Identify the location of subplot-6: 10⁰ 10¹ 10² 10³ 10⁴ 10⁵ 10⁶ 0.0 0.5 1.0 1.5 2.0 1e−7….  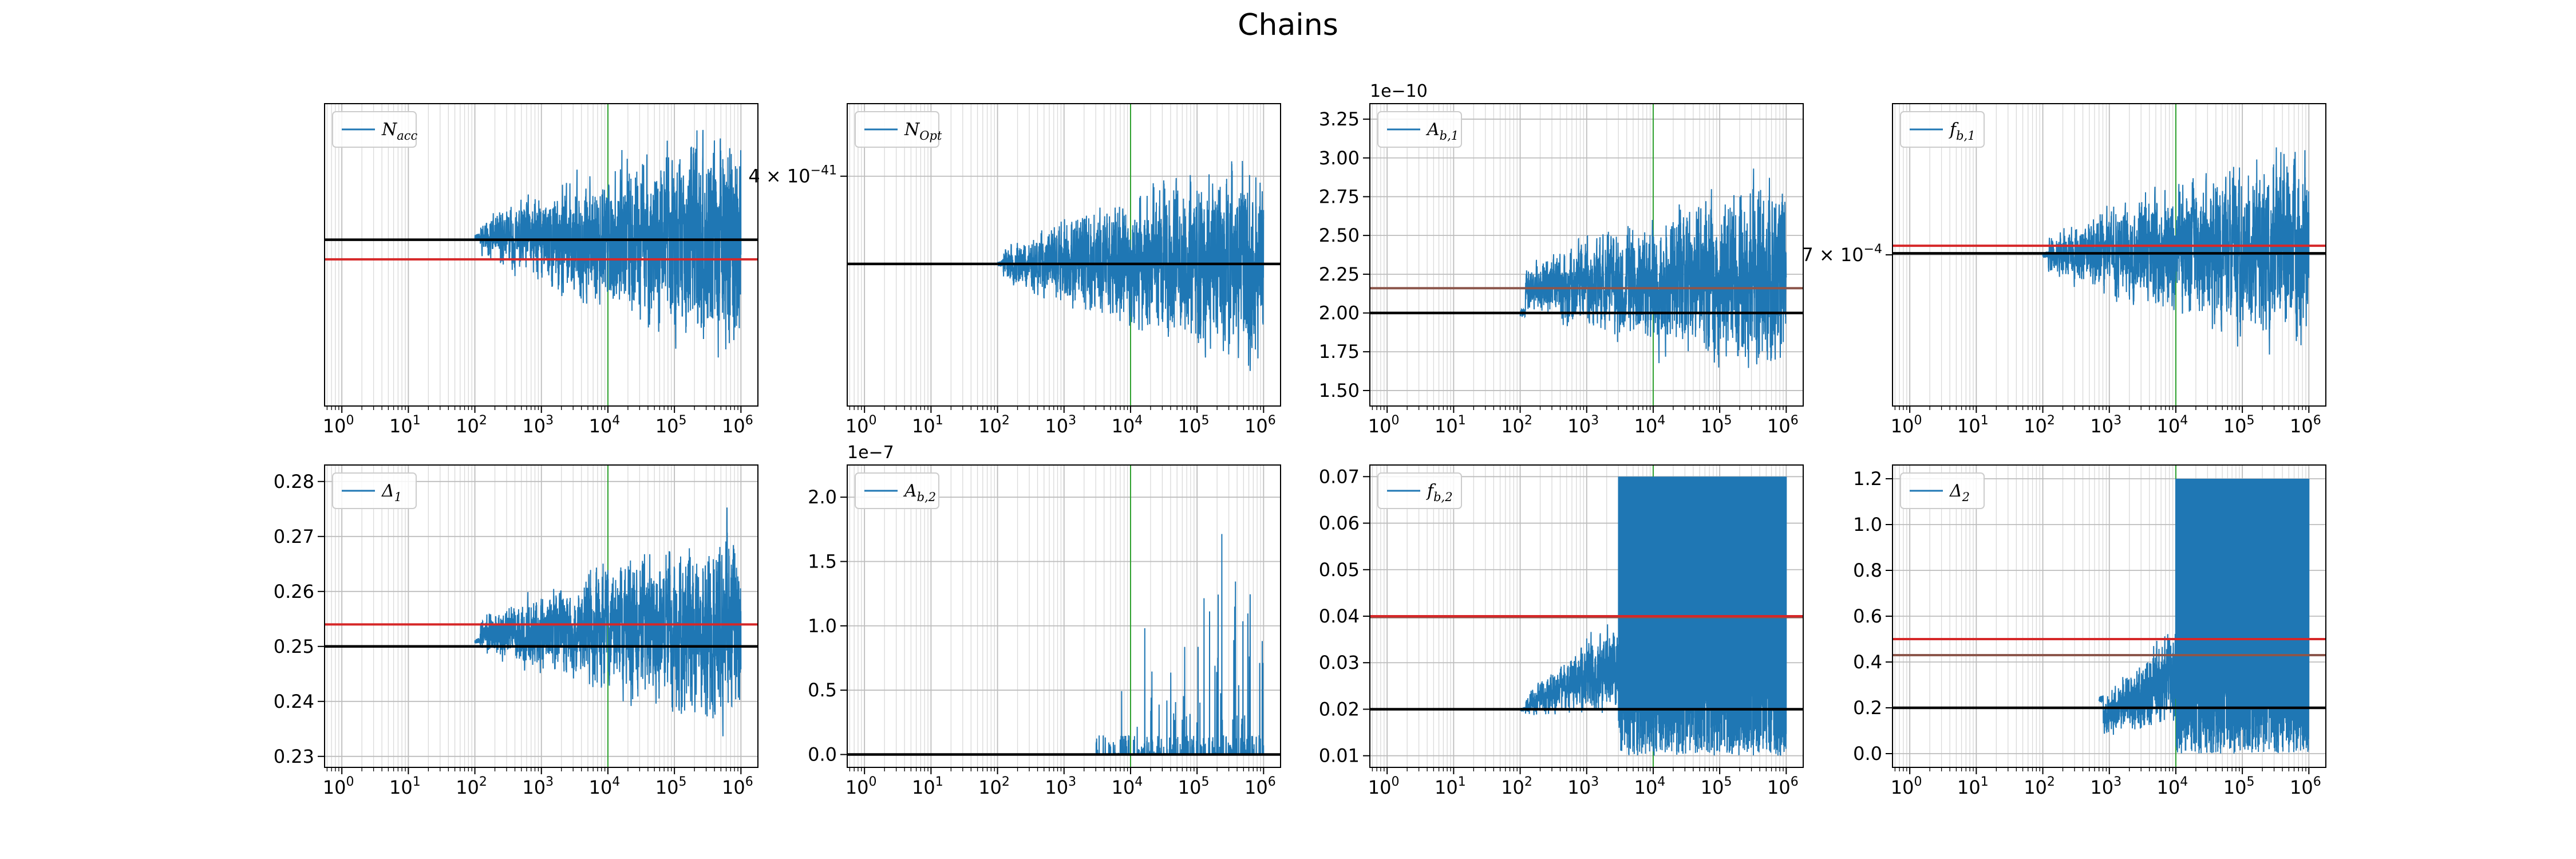
(1044, 620).